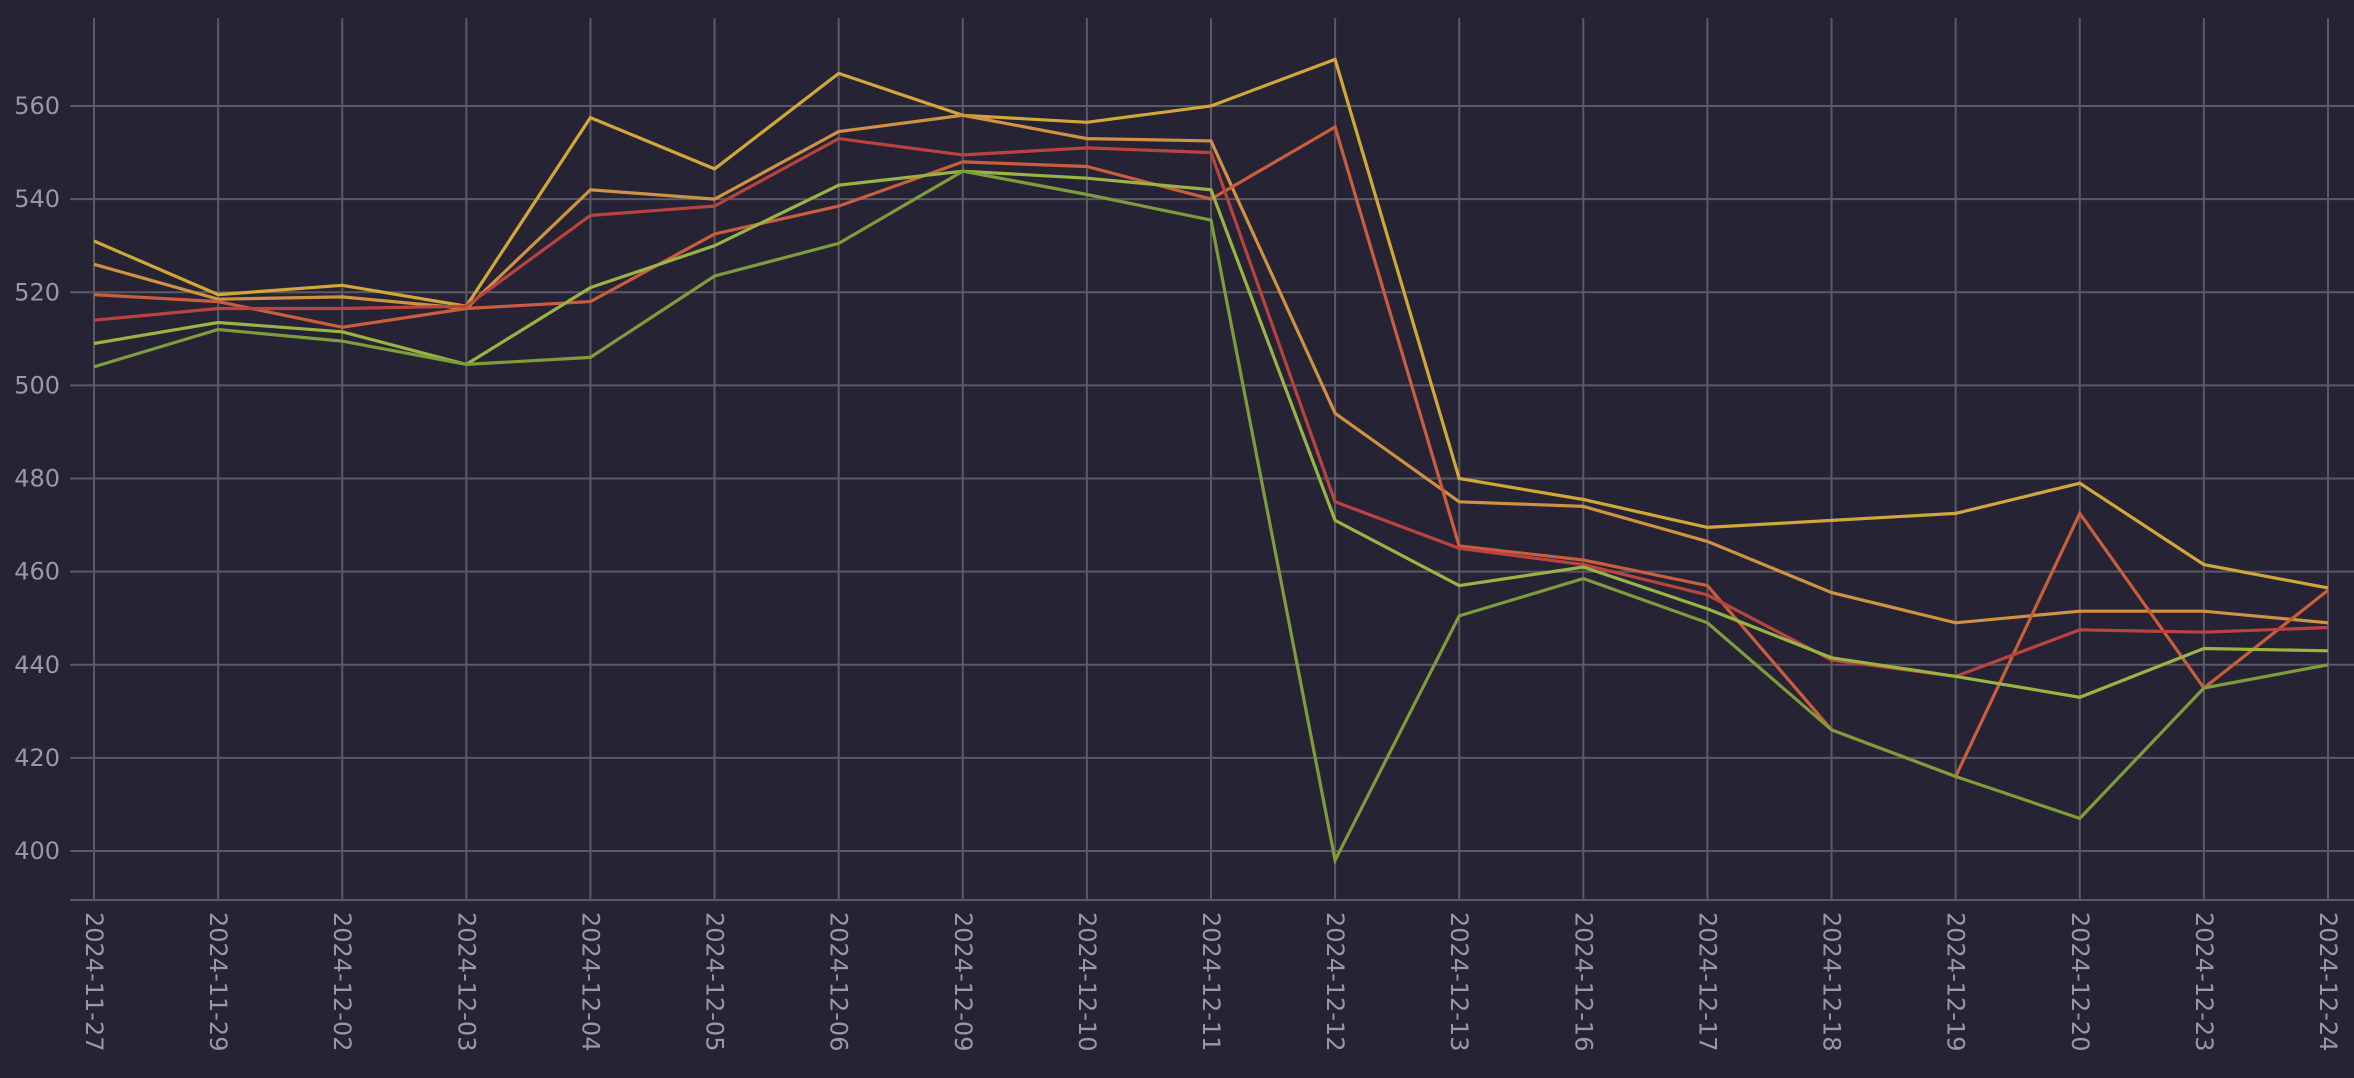 Image resolution: width=2354 pixels, height=1078 pixels. What do you see at coordinates (963, 981) in the screenshot?
I see `x-tick-label: 2024-12-09` at bounding box center [963, 981].